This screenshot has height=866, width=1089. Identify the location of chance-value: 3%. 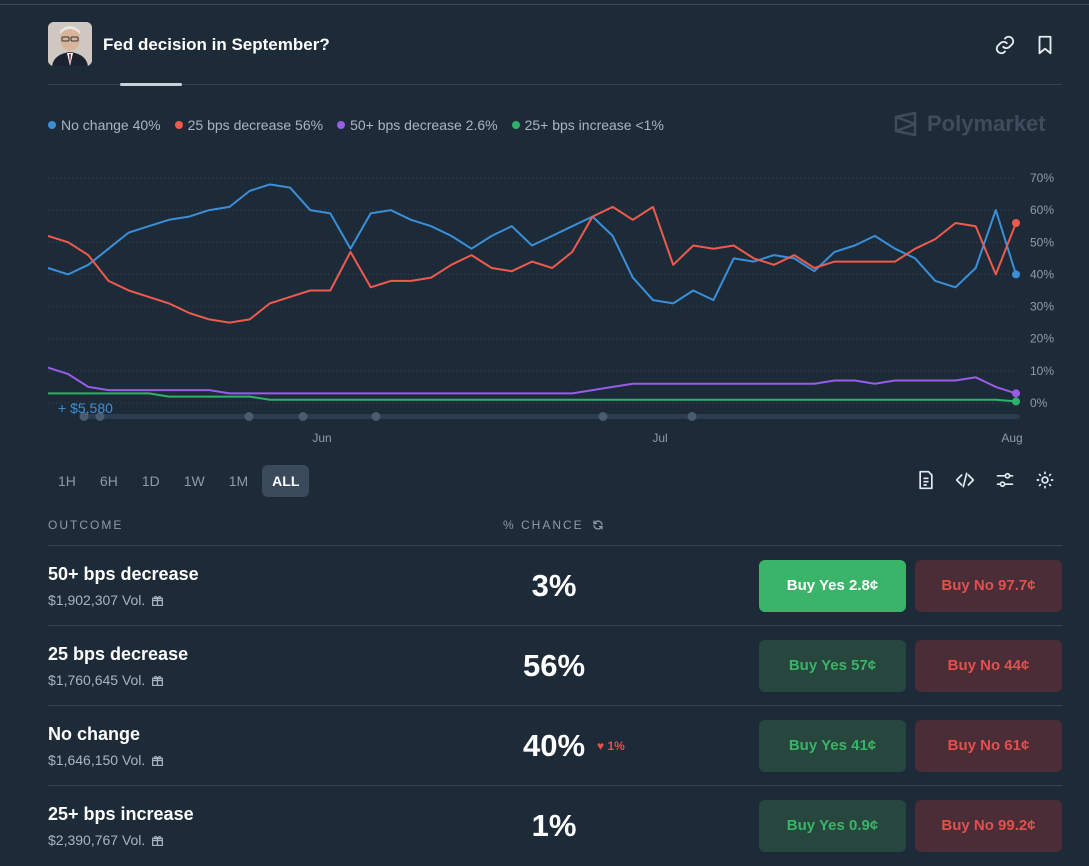
(554, 585).